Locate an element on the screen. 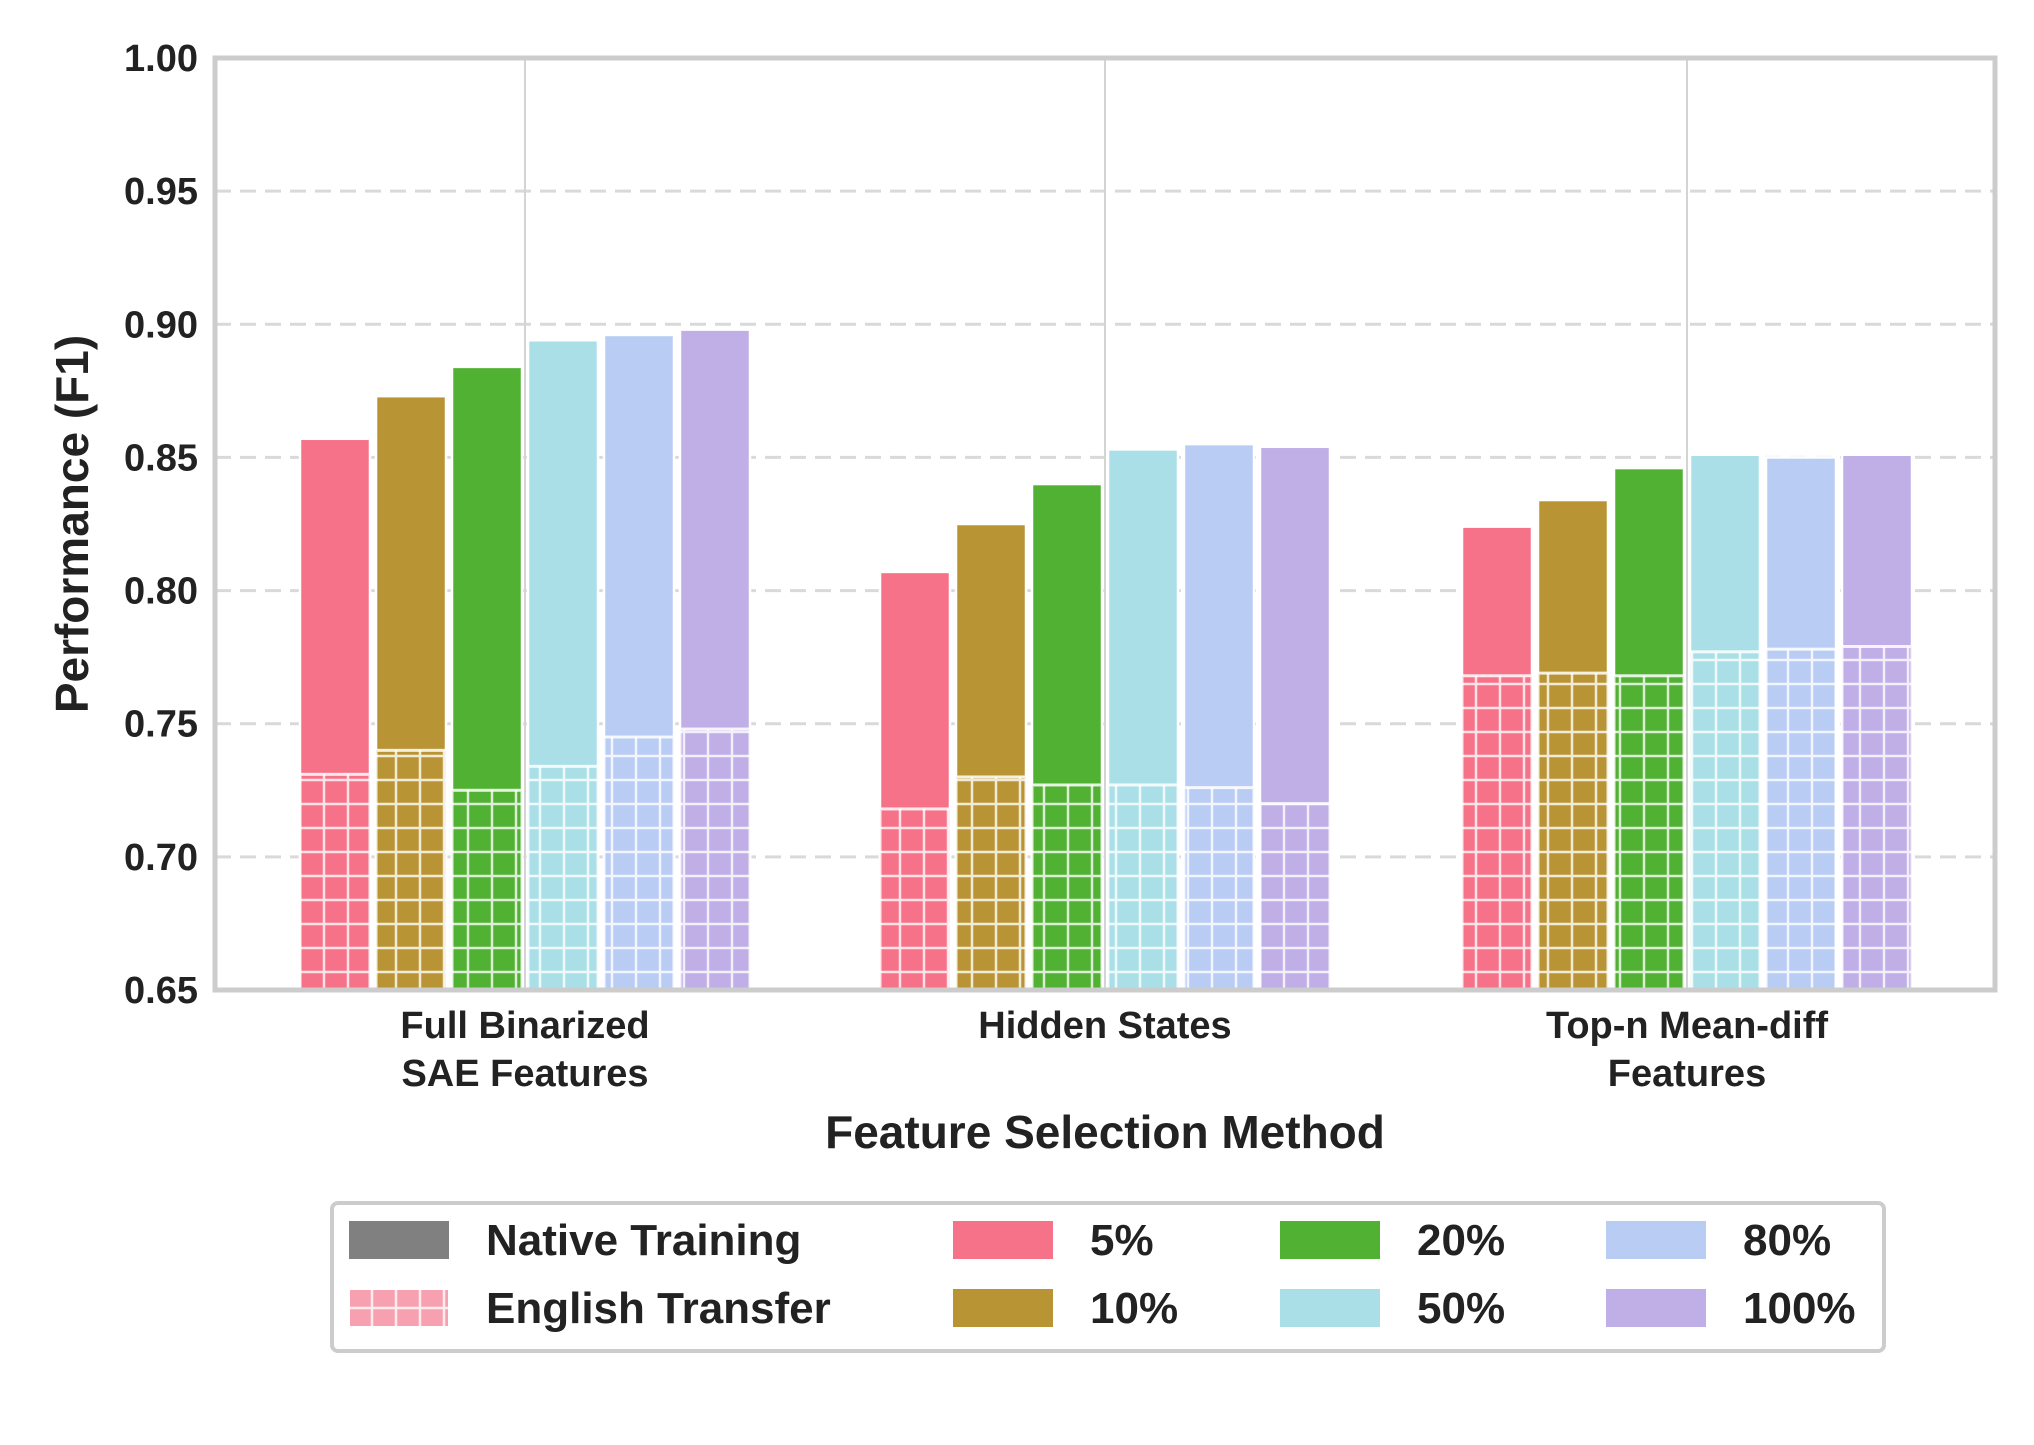 Image resolution: width=2034 pixels, height=1445 pixels. legend-entry-native-training: Native Training is located at coordinates (575, 1240).